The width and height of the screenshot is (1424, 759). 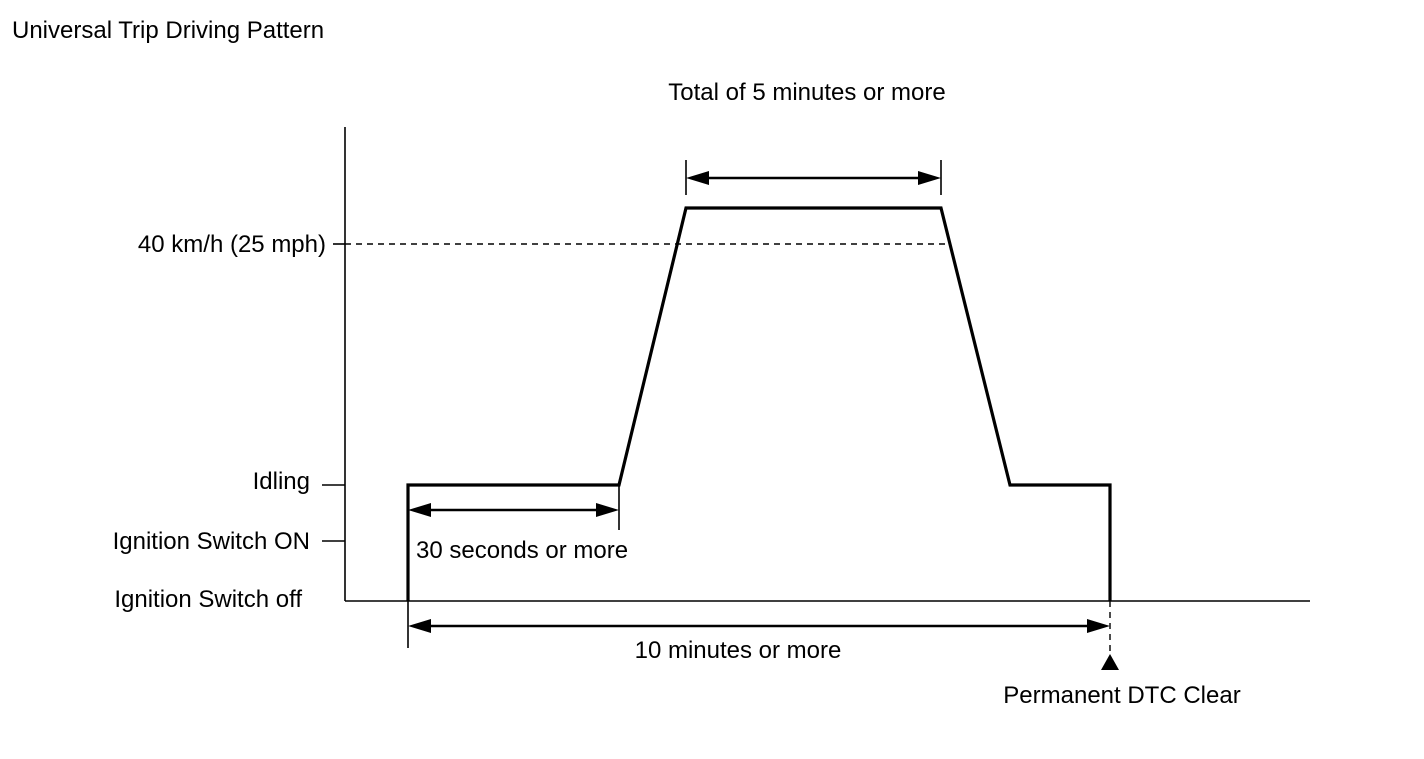 I want to click on idling-level-label: Idling, so click(x=281, y=481).